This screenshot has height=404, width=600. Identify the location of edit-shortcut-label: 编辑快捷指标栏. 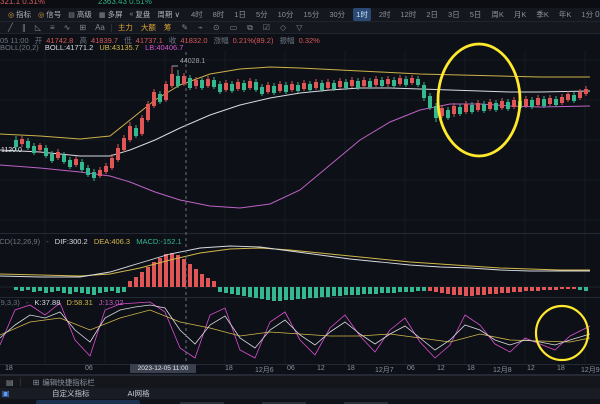
(68, 382).